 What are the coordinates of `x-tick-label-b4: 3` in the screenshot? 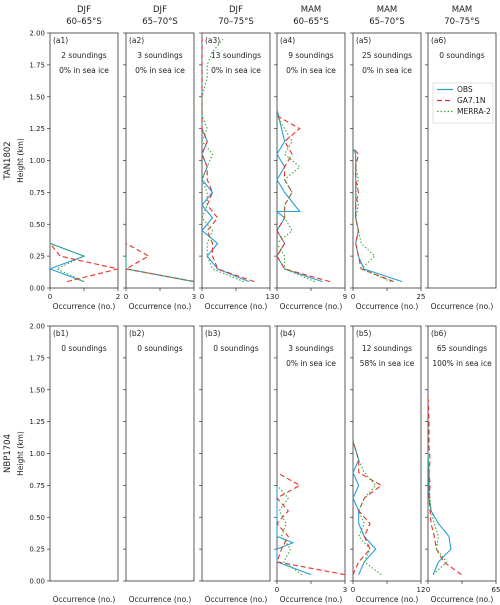 It's located at (345, 590).